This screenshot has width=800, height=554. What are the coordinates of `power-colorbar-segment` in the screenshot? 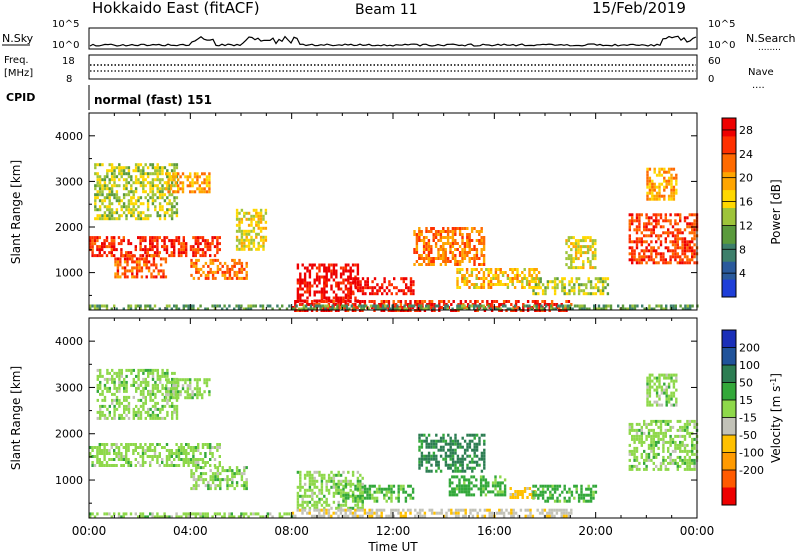 It's located at (729, 198).